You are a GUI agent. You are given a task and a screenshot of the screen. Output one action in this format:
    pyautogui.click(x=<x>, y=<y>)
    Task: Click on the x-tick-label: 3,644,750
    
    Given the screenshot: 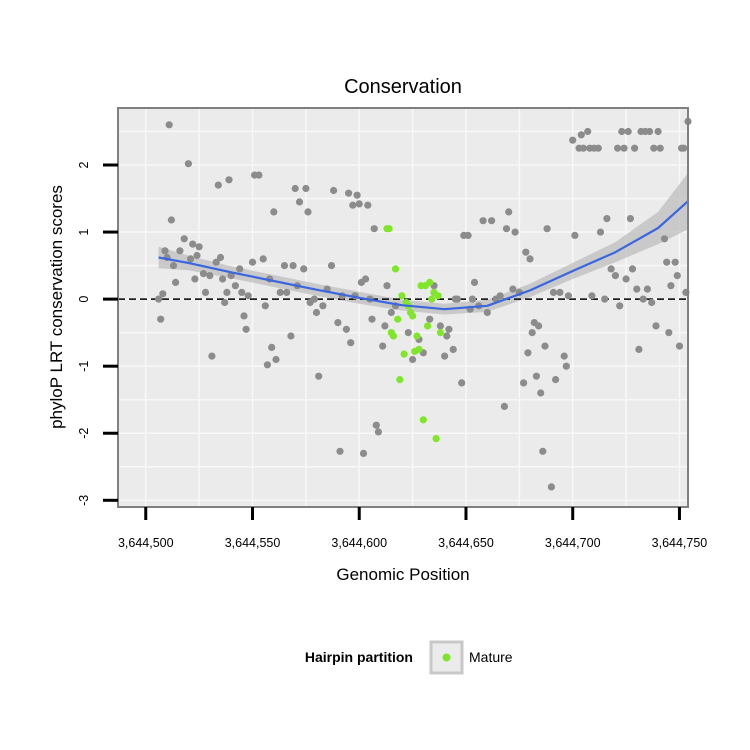 What is the action you would take?
    pyautogui.click(x=680, y=543)
    